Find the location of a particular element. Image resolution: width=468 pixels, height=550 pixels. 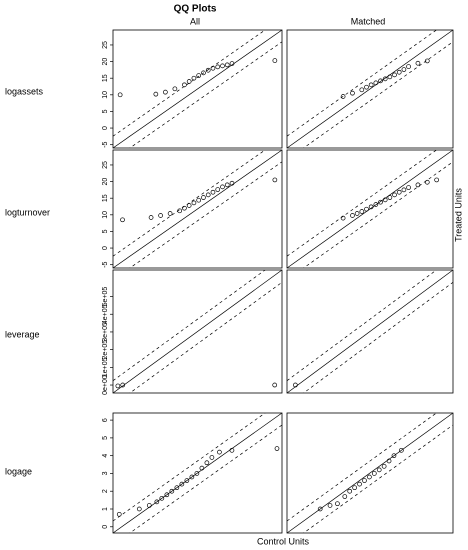

y-tick-label: 6 is located at coordinates (105, 420).